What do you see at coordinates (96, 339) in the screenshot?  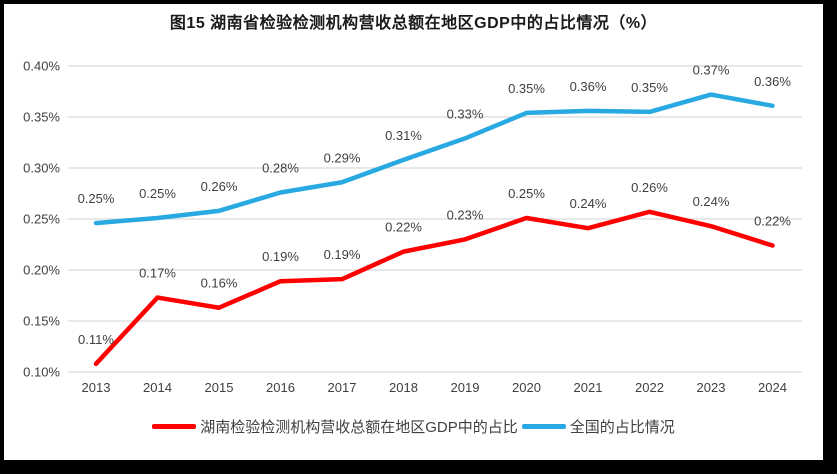 I see `data-label: 0.11%` at bounding box center [96, 339].